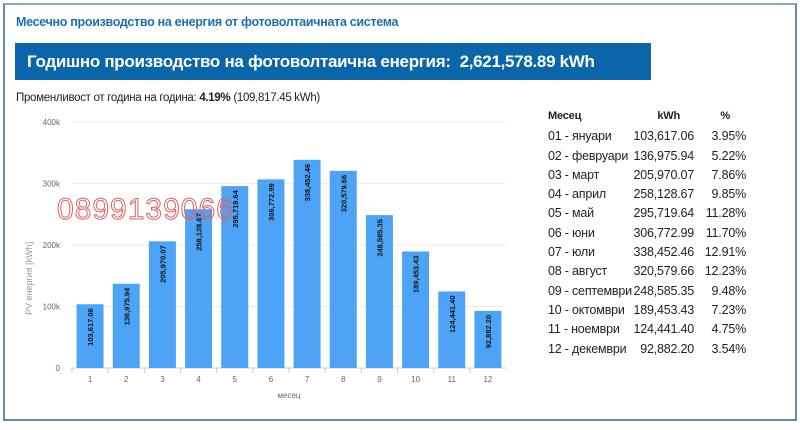  What do you see at coordinates (307, 379) in the screenshot?
I see `x-tick-label: 7` at bounding box center [307, 379].